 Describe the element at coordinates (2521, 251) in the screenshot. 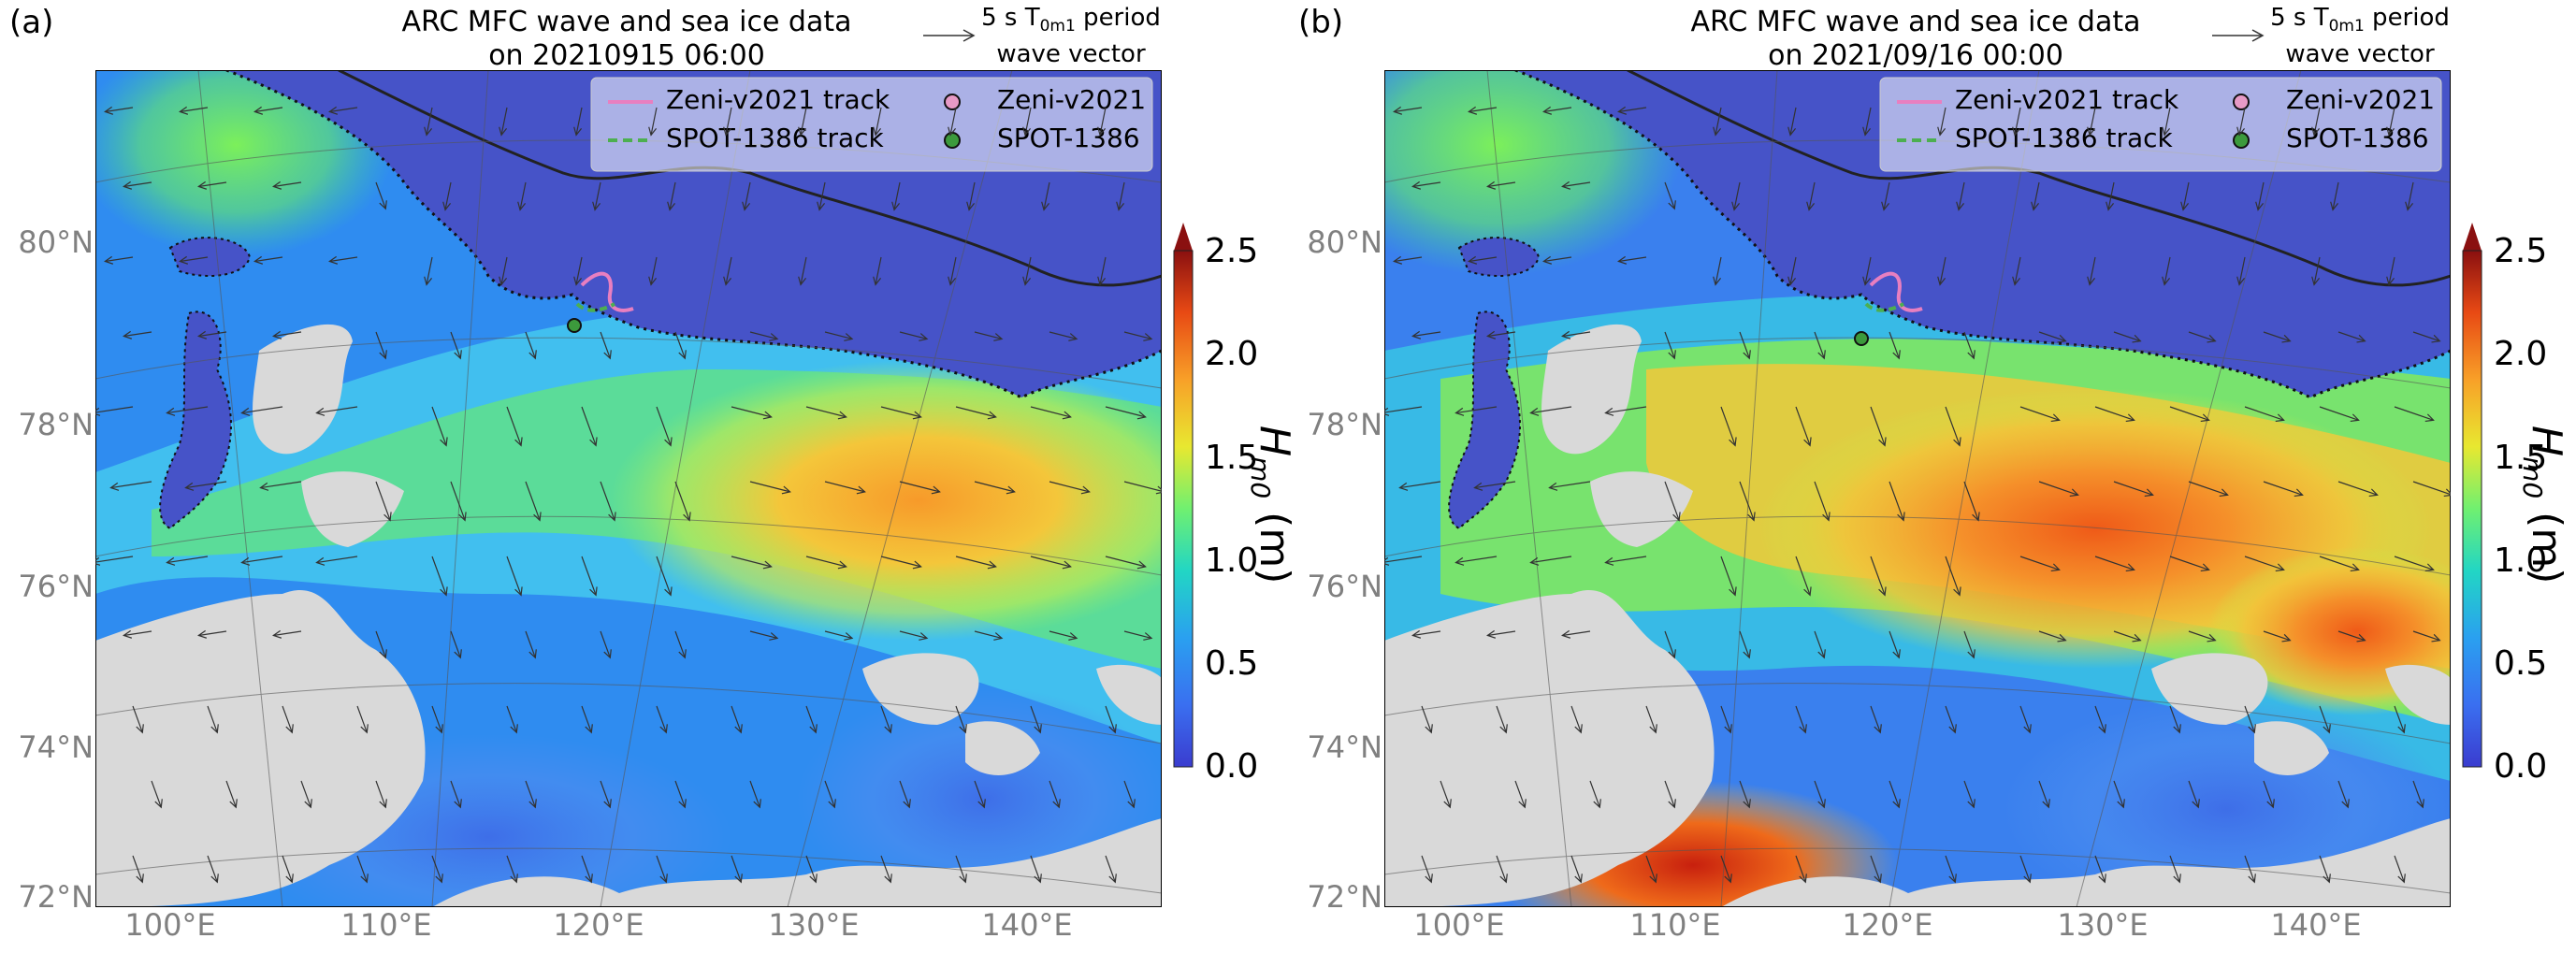

I see `panel-b-cb-tick-2.5: 2.5` at that location.